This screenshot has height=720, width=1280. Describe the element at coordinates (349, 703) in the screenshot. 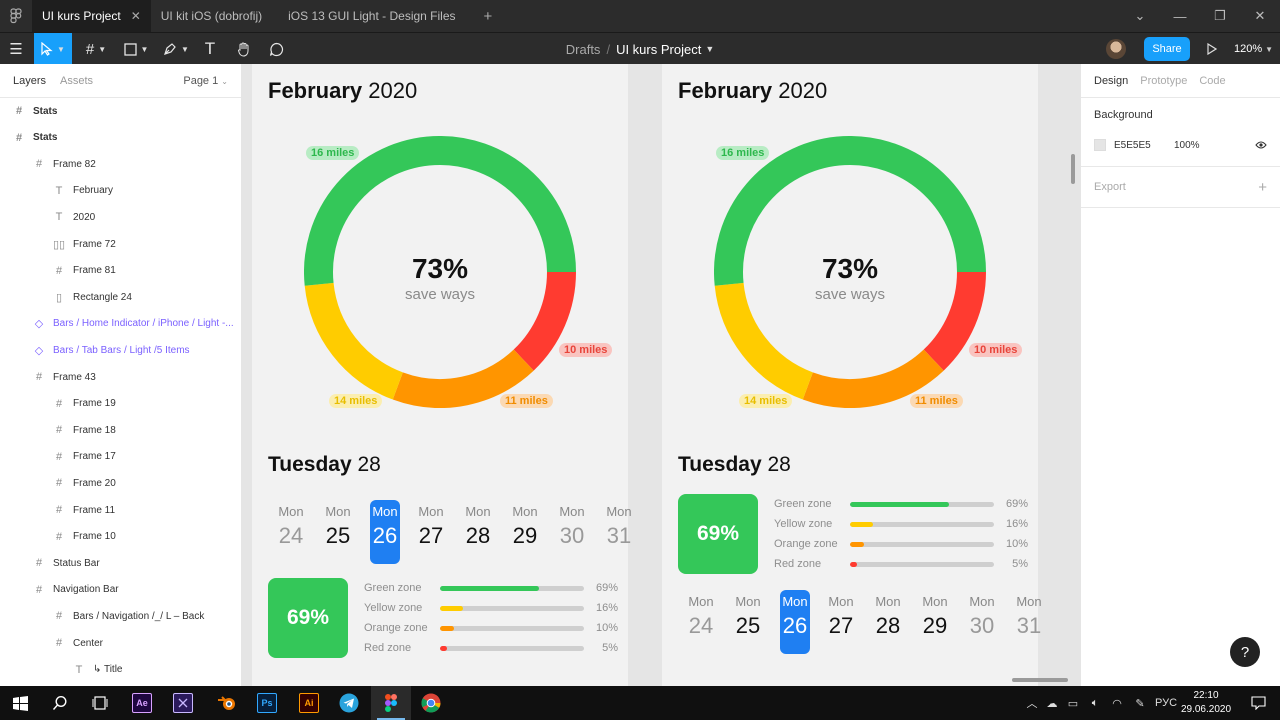

I see `telegram-app-icon` at that location.